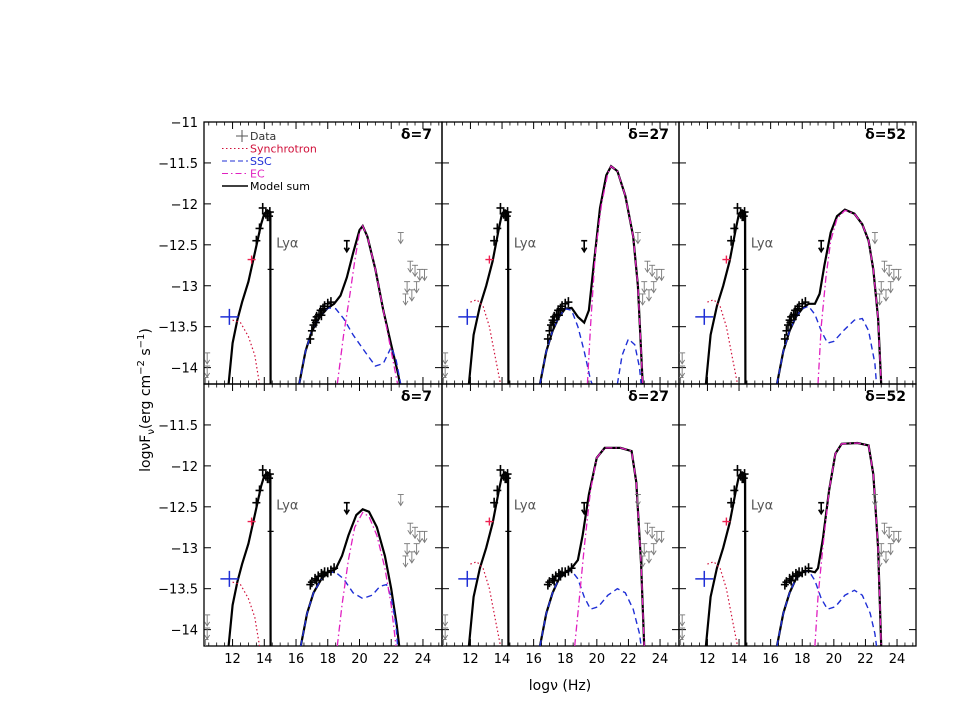  Describe the element at coordinates (151, 432) in the screenshot. I see `y-label-sub: ν` at that location.